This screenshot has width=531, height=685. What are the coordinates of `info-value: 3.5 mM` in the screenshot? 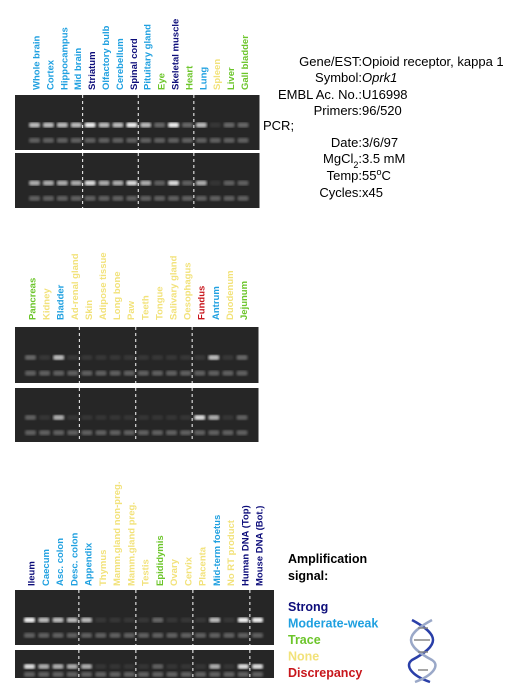 It's located at (383, 158).